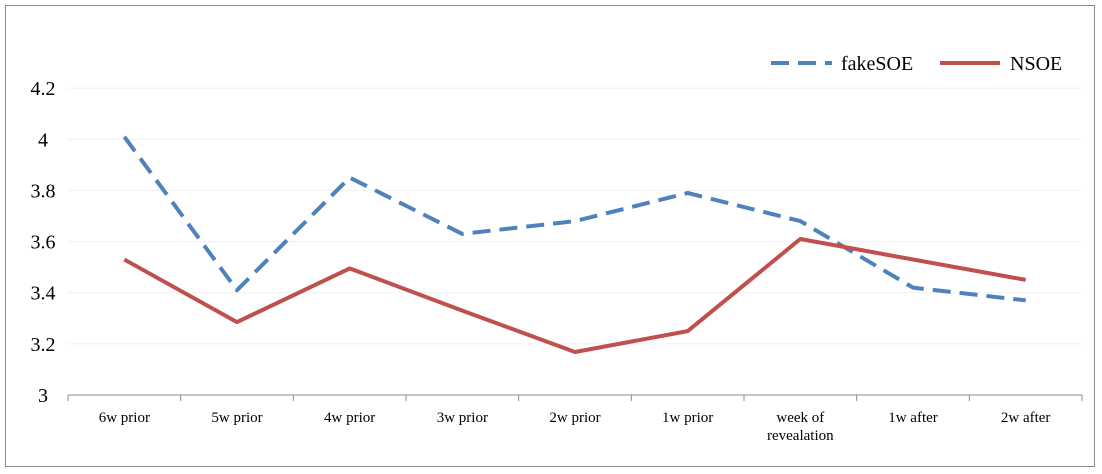  Describe the element at coordinates (43, 396) in the screenshot. I see `y-tick-label-3: 3` at that location.